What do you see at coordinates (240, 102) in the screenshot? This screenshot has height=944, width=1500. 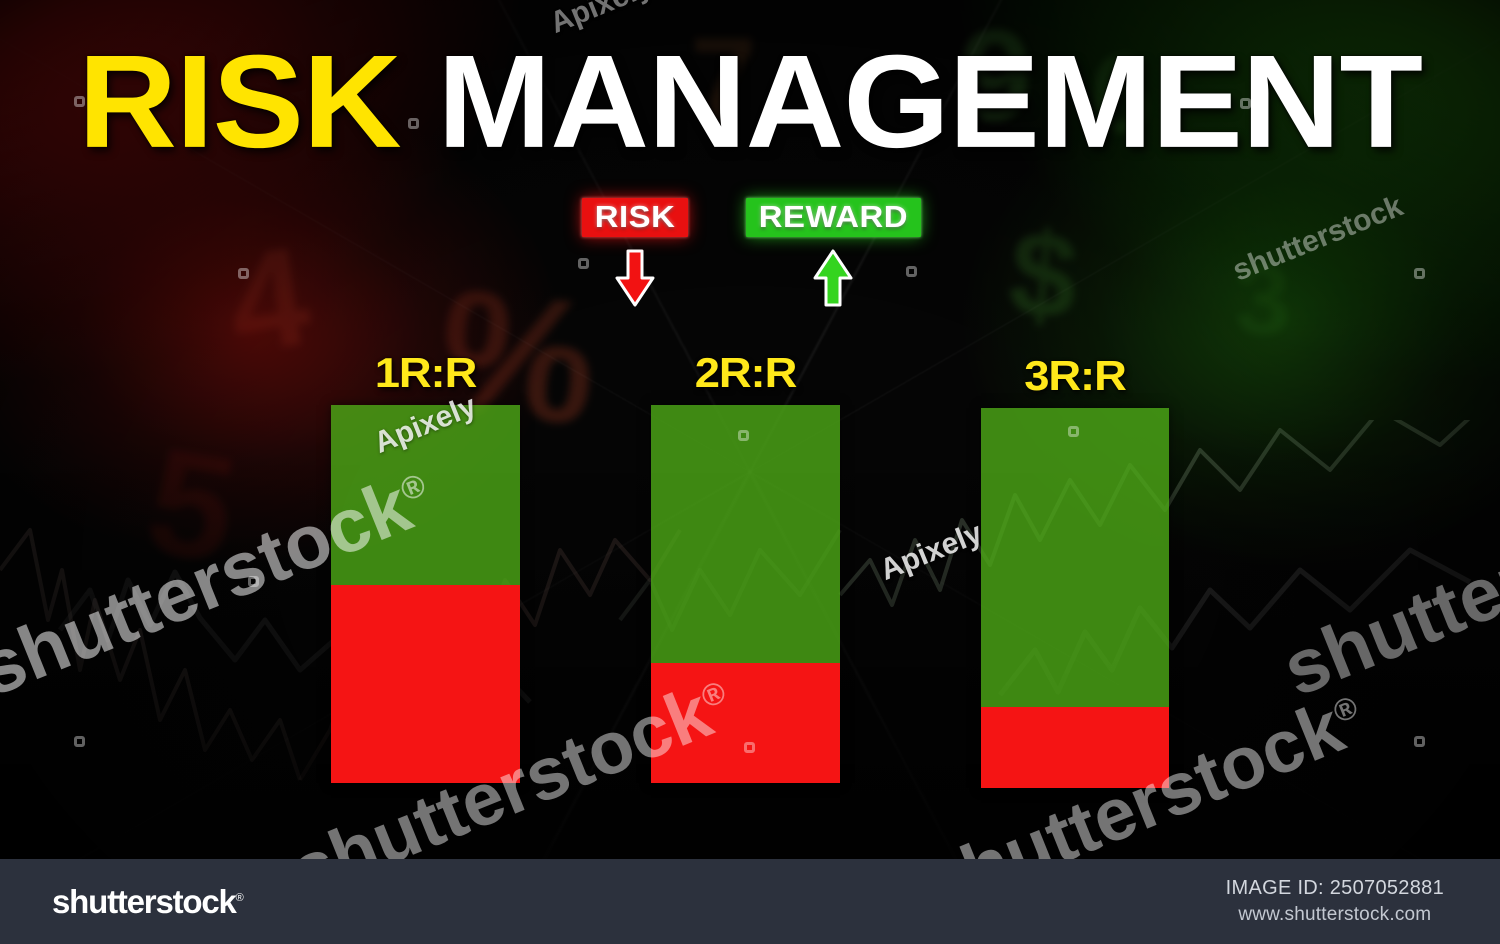 I see `title-word-risk: RISK` at bounding box center [240, 102].